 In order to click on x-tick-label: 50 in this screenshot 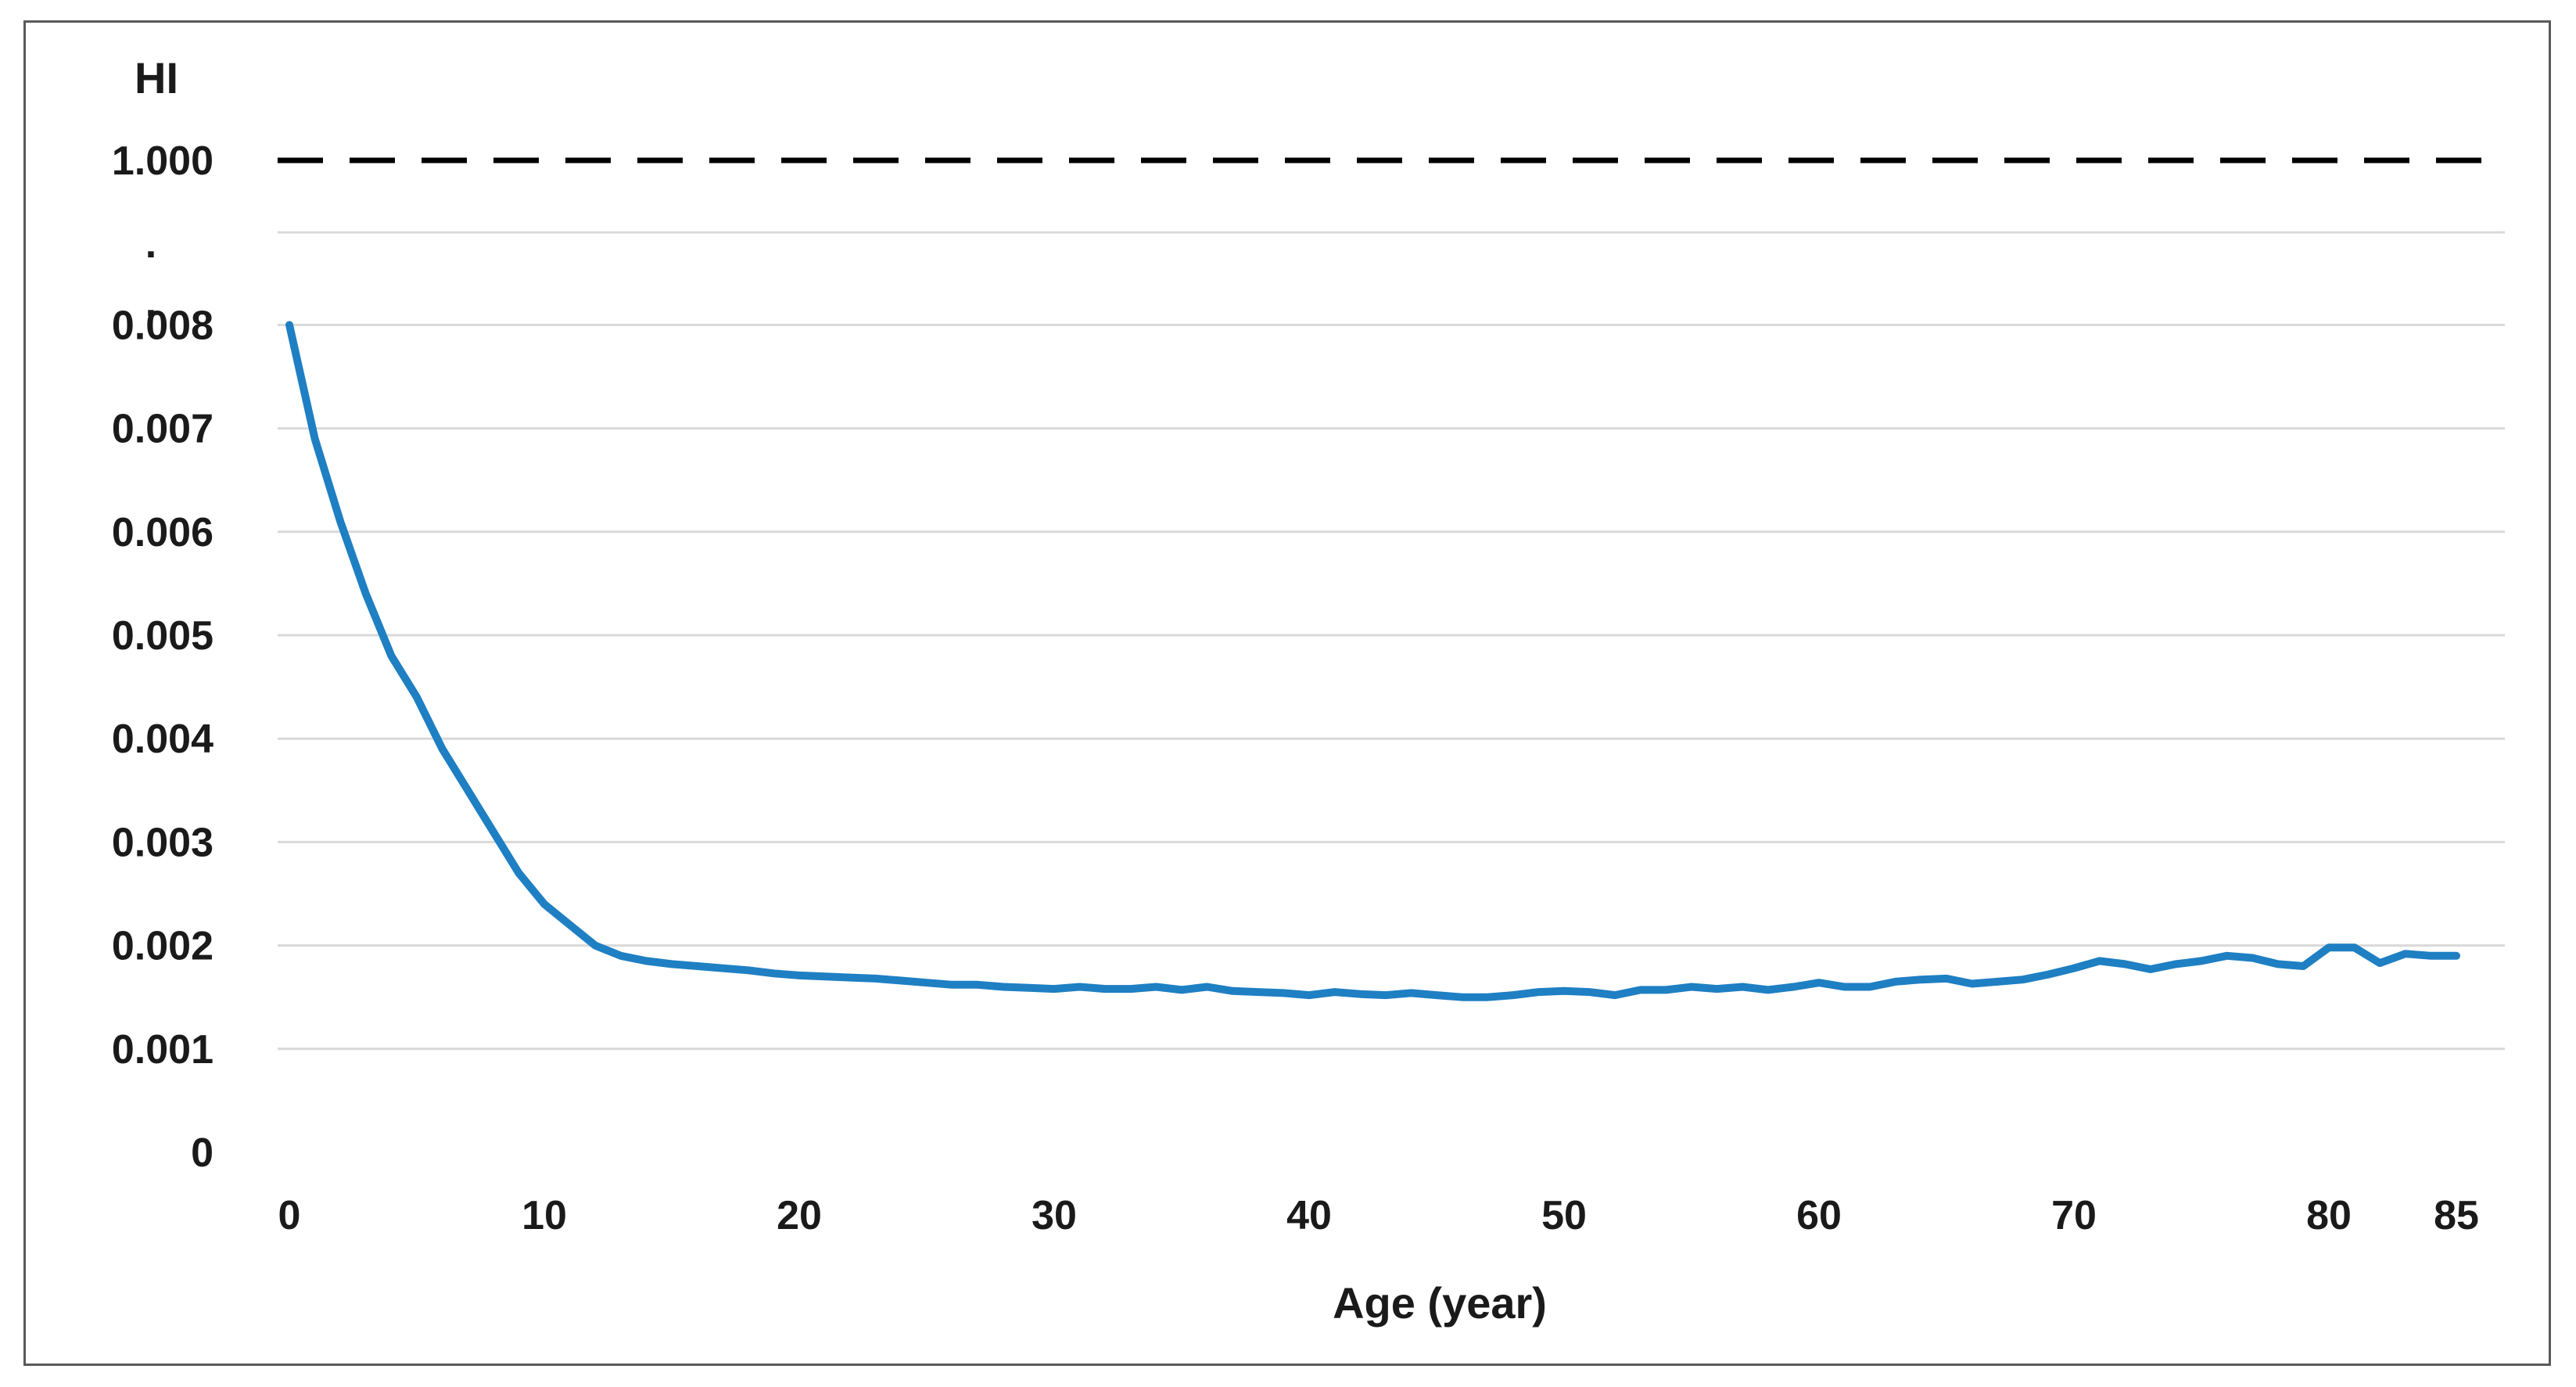, I will do `click(1564, 1215)`.